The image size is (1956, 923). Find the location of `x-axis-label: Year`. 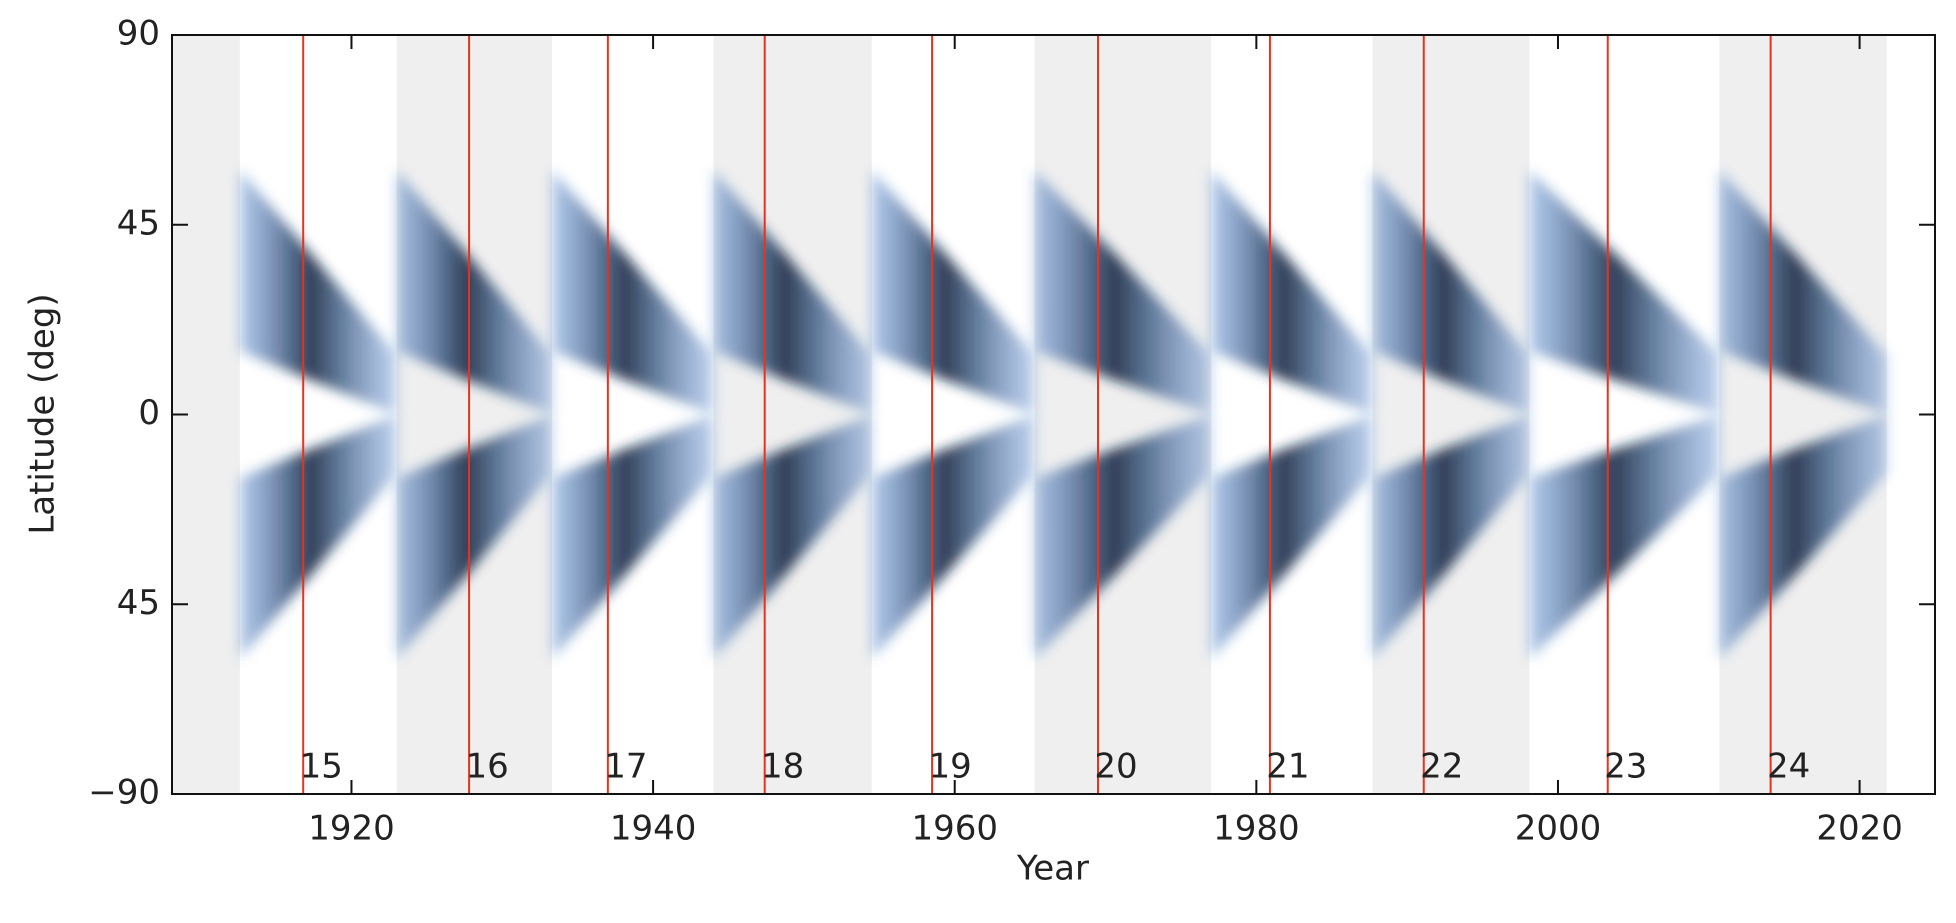

x-axis-label: Year is located at coordinates (1052, 869).